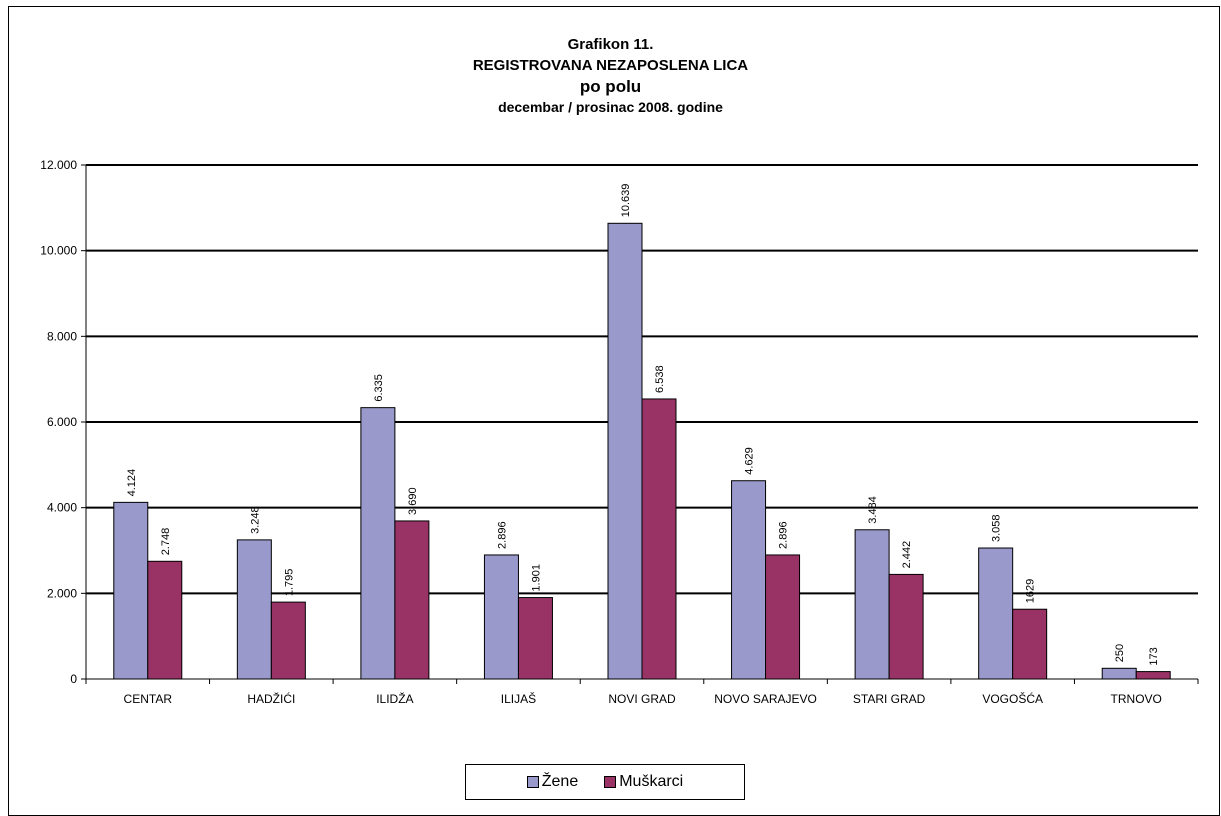 The width and height of the screenshot is (1221, 816). Describe the element at coordinates (58, 251) in the screenshot. I see `y-tick-label: 10.000` at that location.